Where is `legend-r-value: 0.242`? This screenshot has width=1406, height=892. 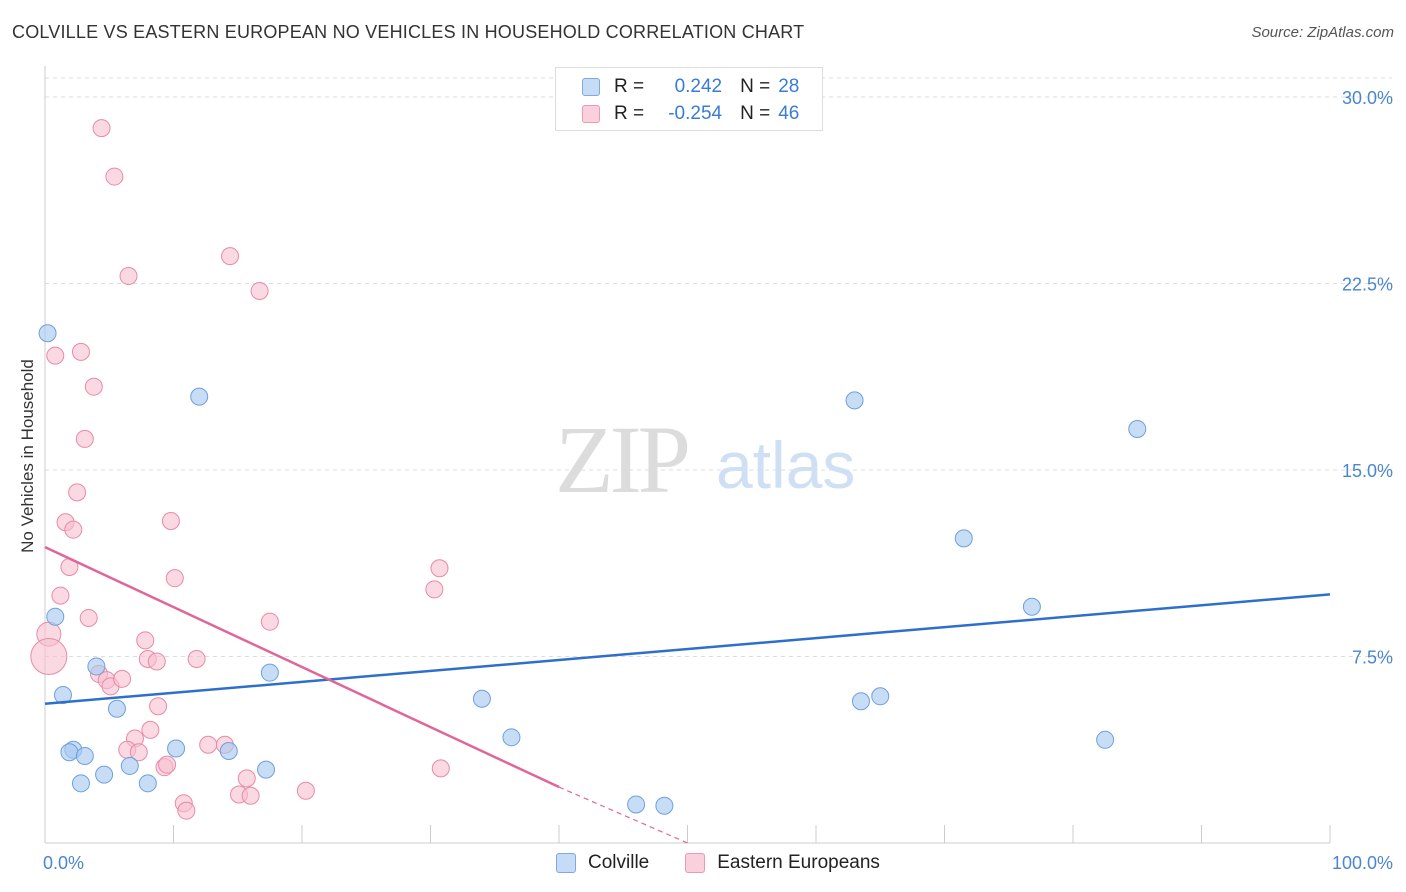 legend-r-value: 0.242 is located at coordinates (698, 86).